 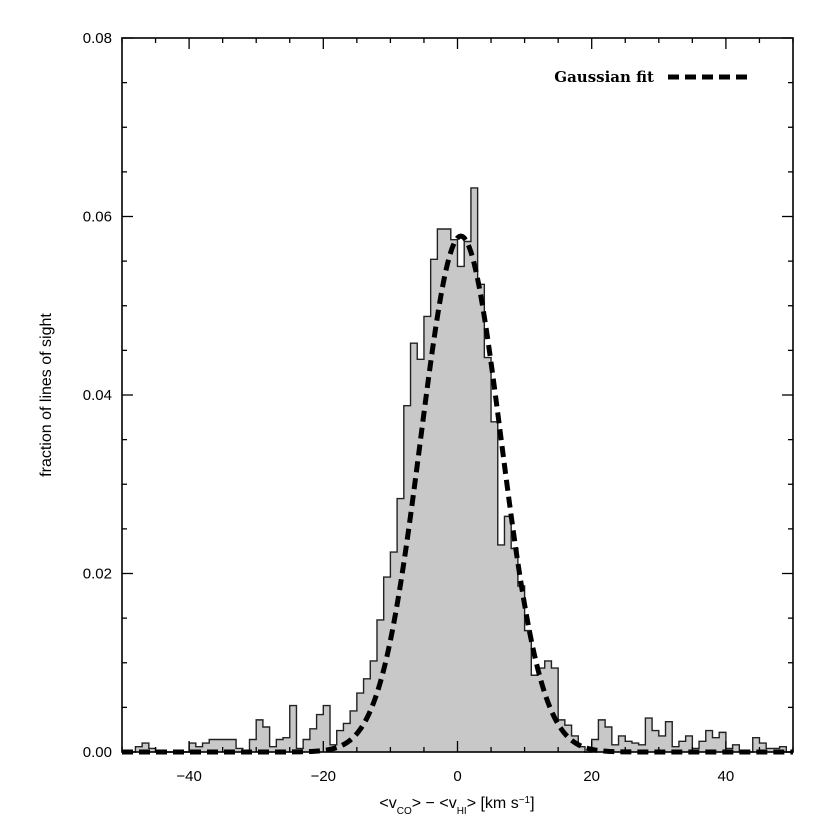 I want to click on x-tick-label: 20, so click(x=591, y=776).